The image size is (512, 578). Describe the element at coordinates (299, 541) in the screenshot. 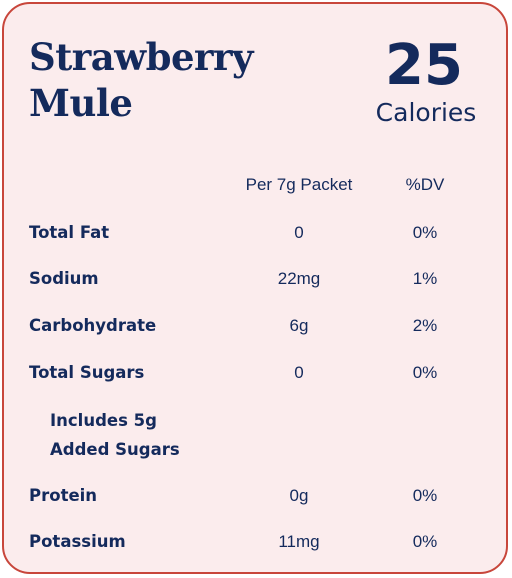

I see `nutrient-amount: 11mg` at that location.